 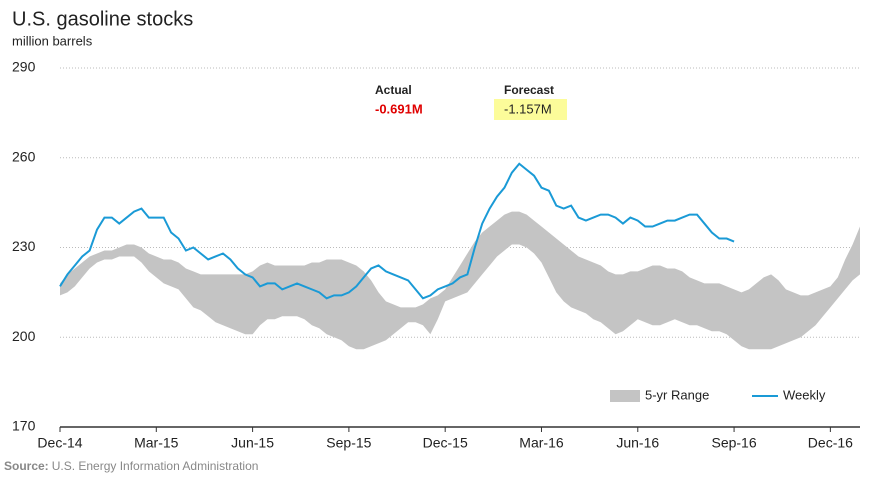 What do you see at coordinates (677, 394) in the screenshot?
I see `legend-label: 5-yr Range` at bounding box center [677, 394].